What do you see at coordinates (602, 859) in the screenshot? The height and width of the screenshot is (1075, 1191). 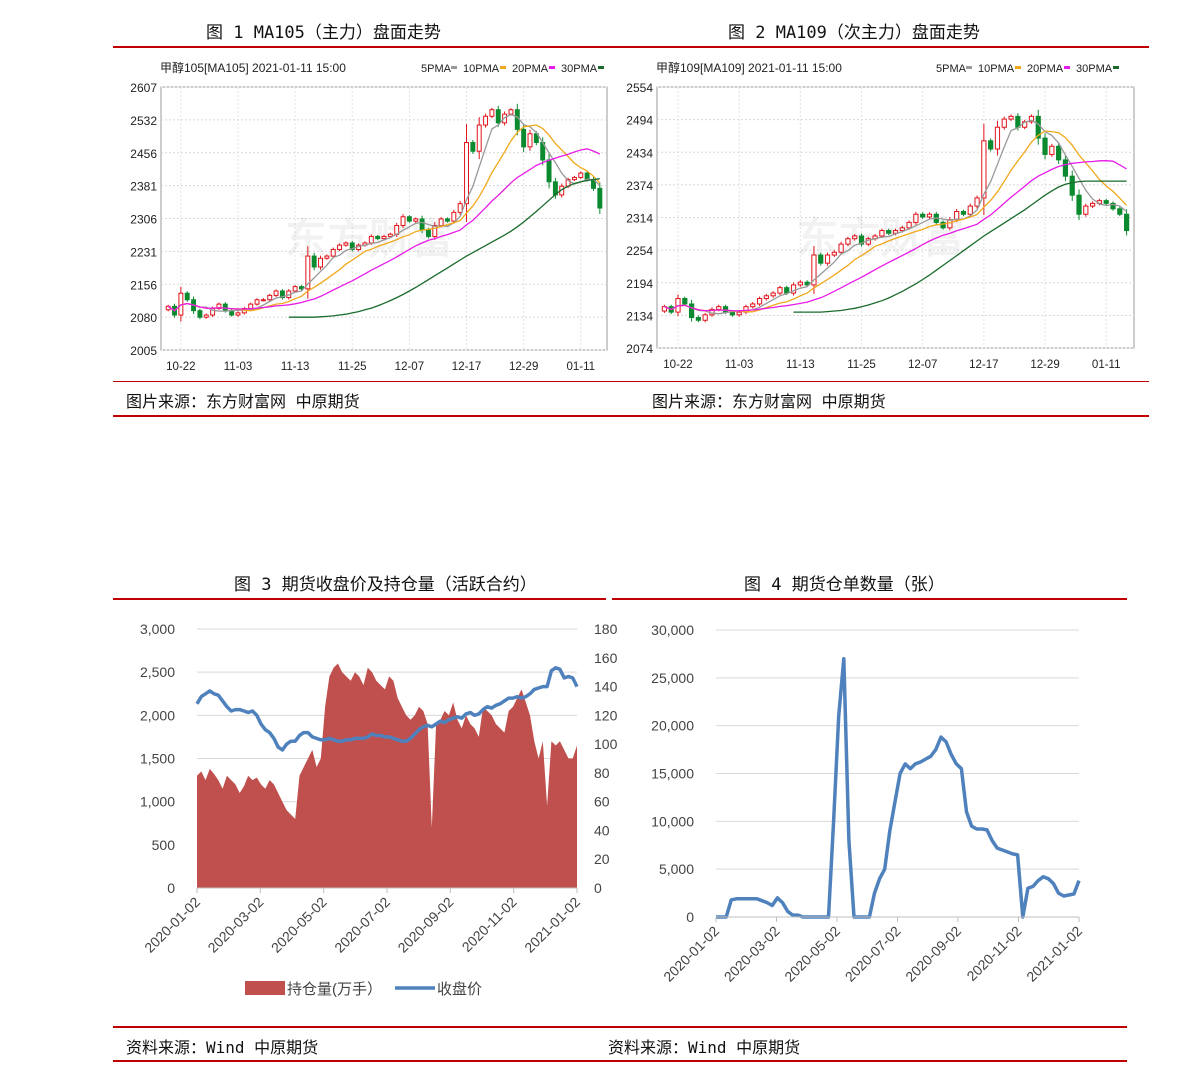 I see `right-y-tick-label: 20` at bounding box center [602, 859].